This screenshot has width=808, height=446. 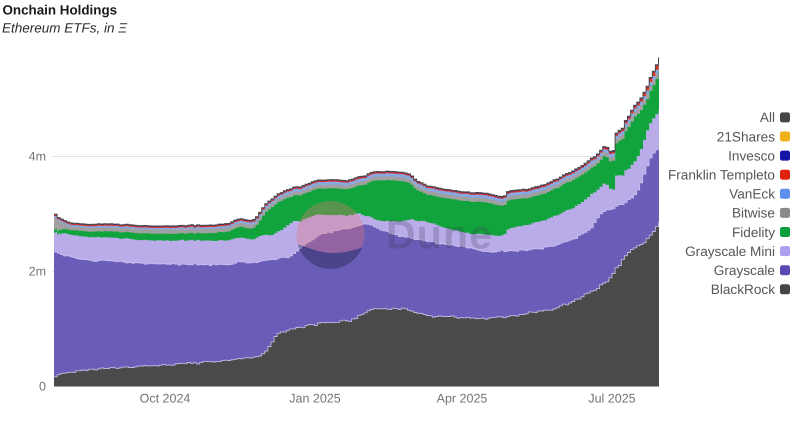 I want to click on svg-text: Invesco, so click(x=751, y=155).